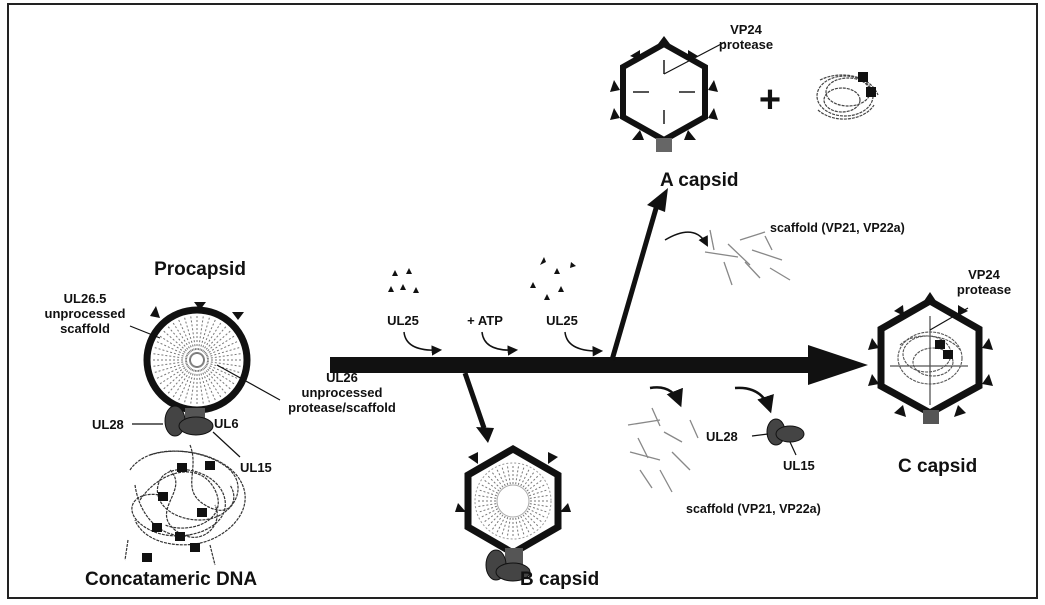 This screenshot has height=605, width=1045. What do you see at coordinates (403, 320) in the screenshot?
I see `label-ul25-first: UL25` at bounding box center [403, 320].